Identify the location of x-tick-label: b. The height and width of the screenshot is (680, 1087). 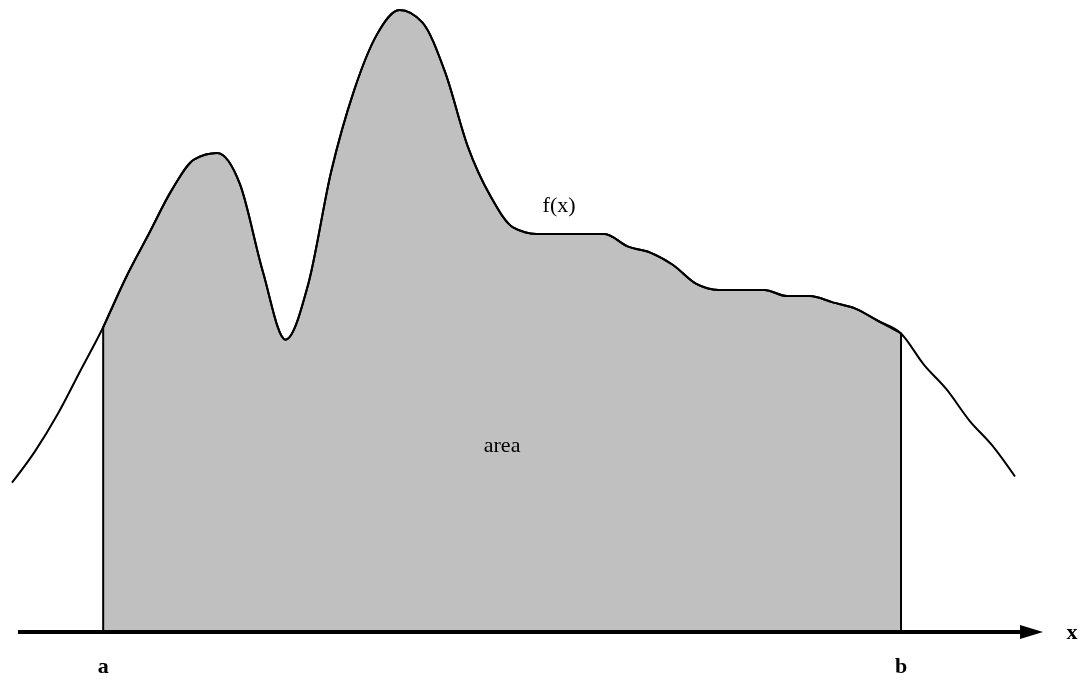
(901, 665).